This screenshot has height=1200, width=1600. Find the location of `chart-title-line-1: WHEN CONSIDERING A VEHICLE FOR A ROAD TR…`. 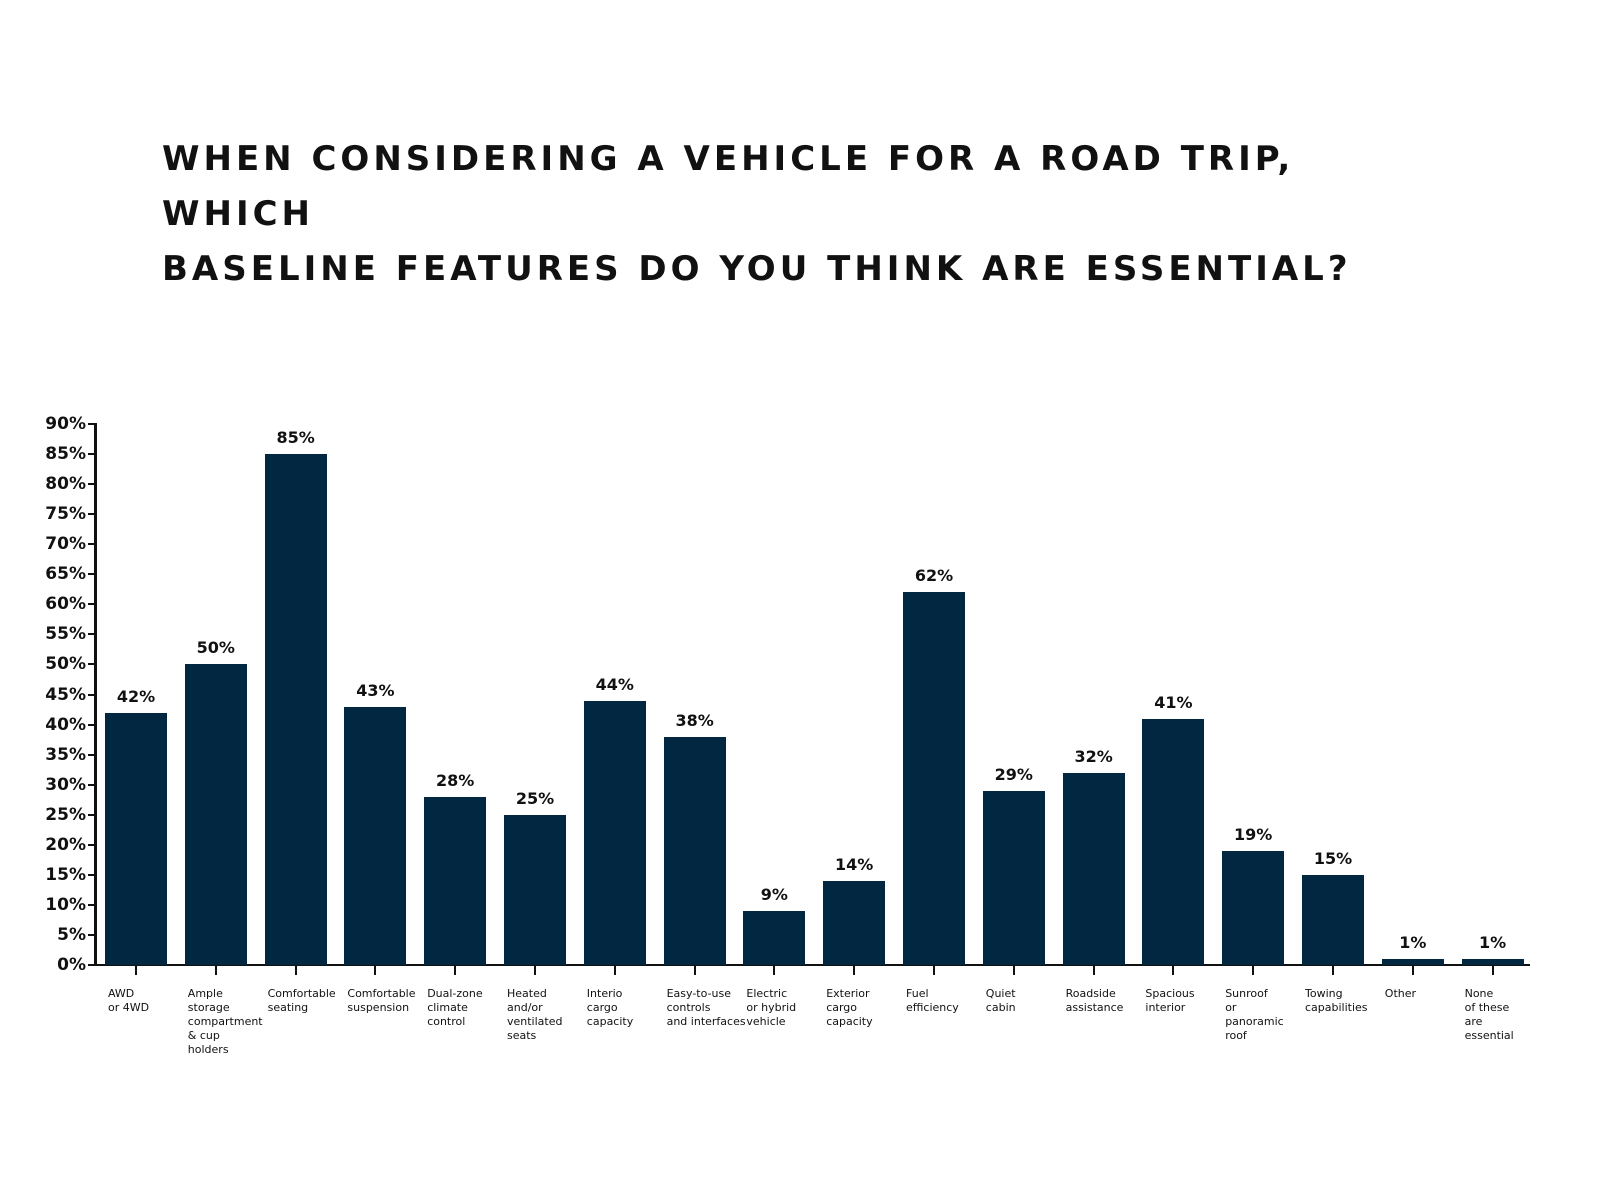

chart-title-line-1: WHEN CONSIDERING A VEHICLE FOR A ROAD TR… is located at coordinates (728, 186).